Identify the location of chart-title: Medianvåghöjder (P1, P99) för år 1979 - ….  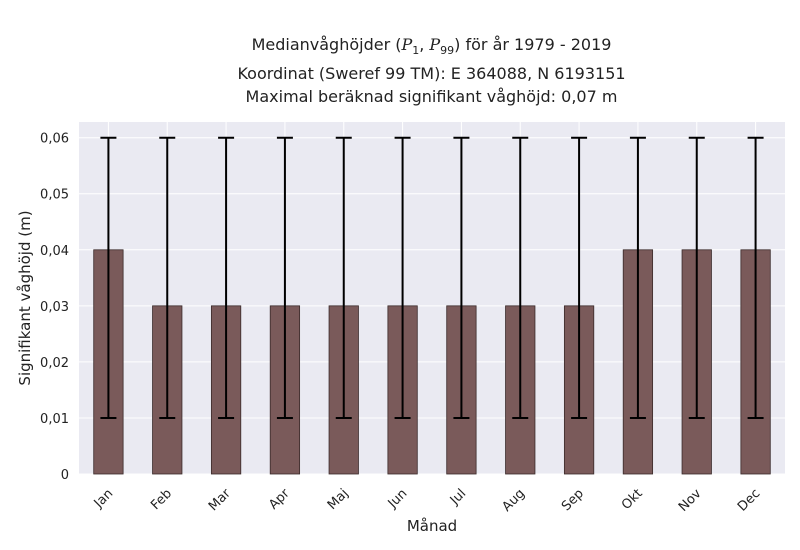
(431, 70).